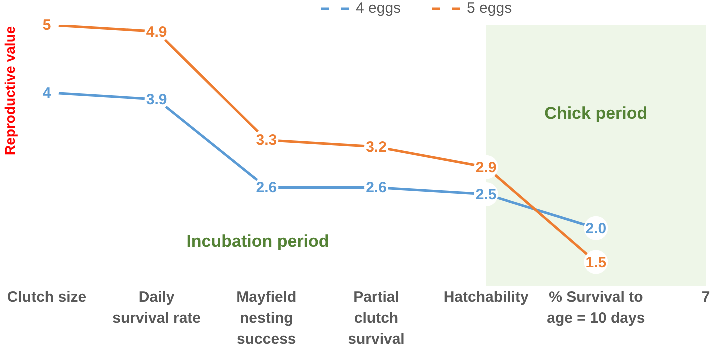 The width and height of the screenshot is (715, 348). I want to click on x-tick-label: % Survival to age = 10 days, so click(596, 308).